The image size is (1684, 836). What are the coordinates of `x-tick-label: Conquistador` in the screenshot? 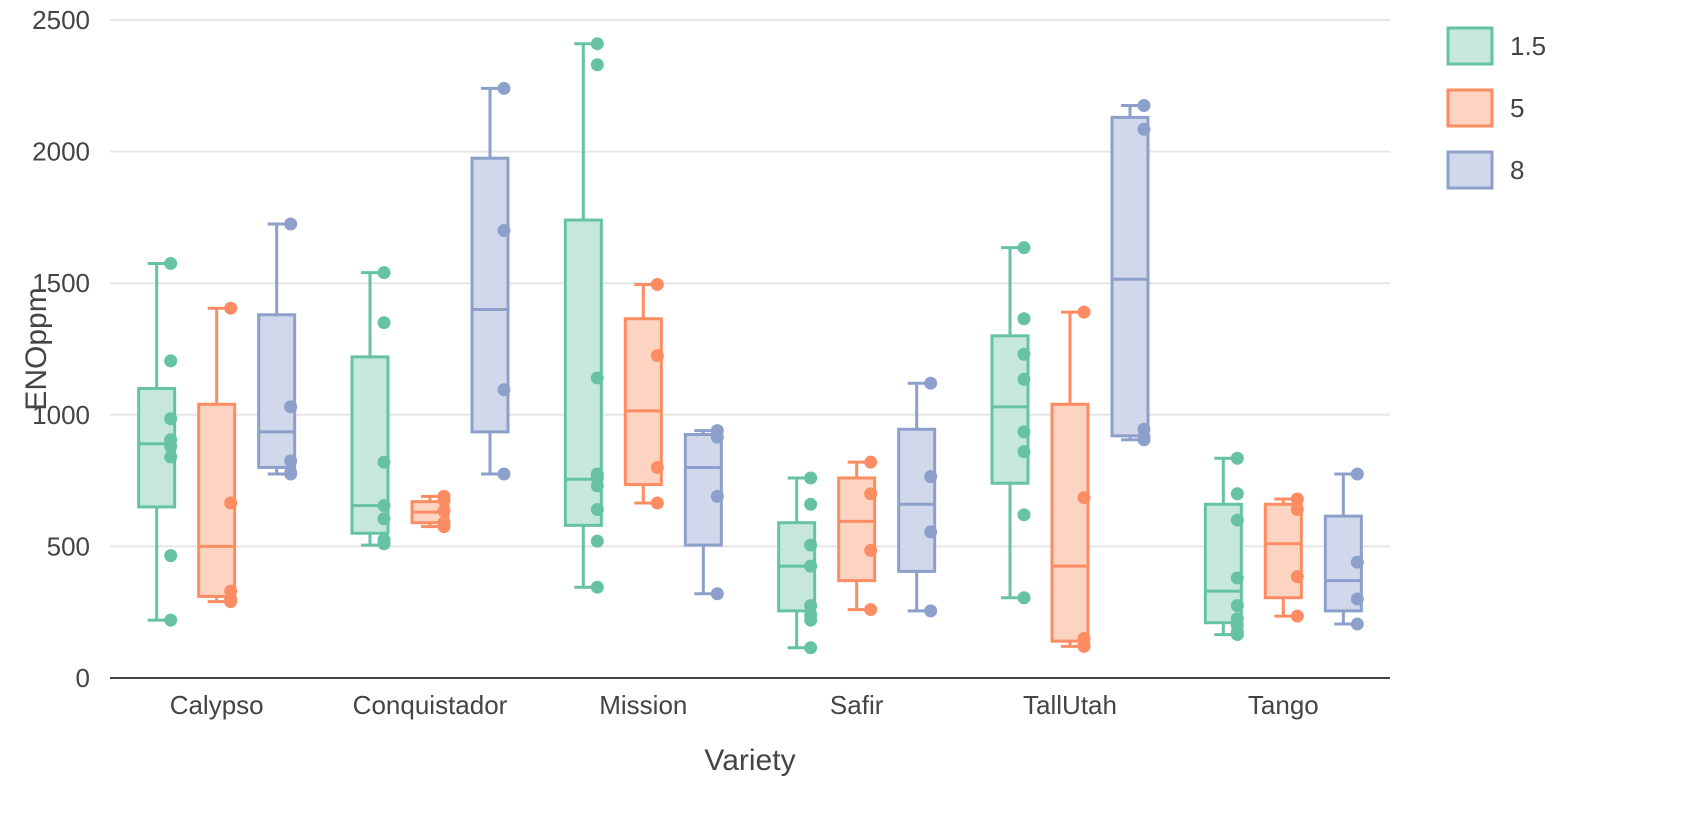 It's located at (430, 705).